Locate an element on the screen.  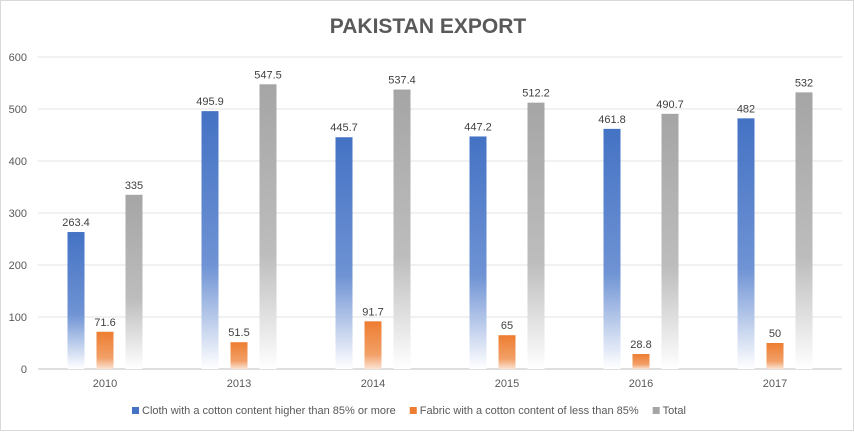
data-label: 445.7 is located at coordinates (344, 128).